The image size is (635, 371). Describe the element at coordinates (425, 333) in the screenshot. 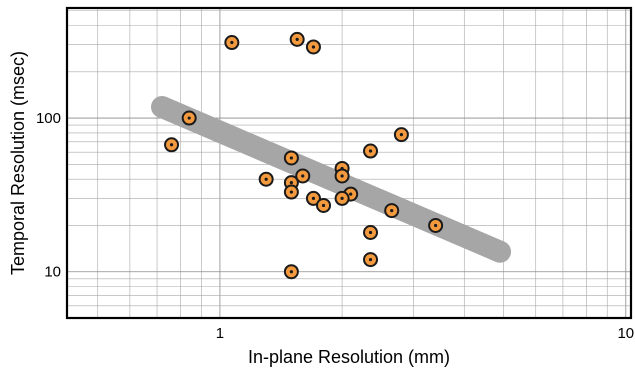

I see `x-tick-labels: 1 10` at that location.